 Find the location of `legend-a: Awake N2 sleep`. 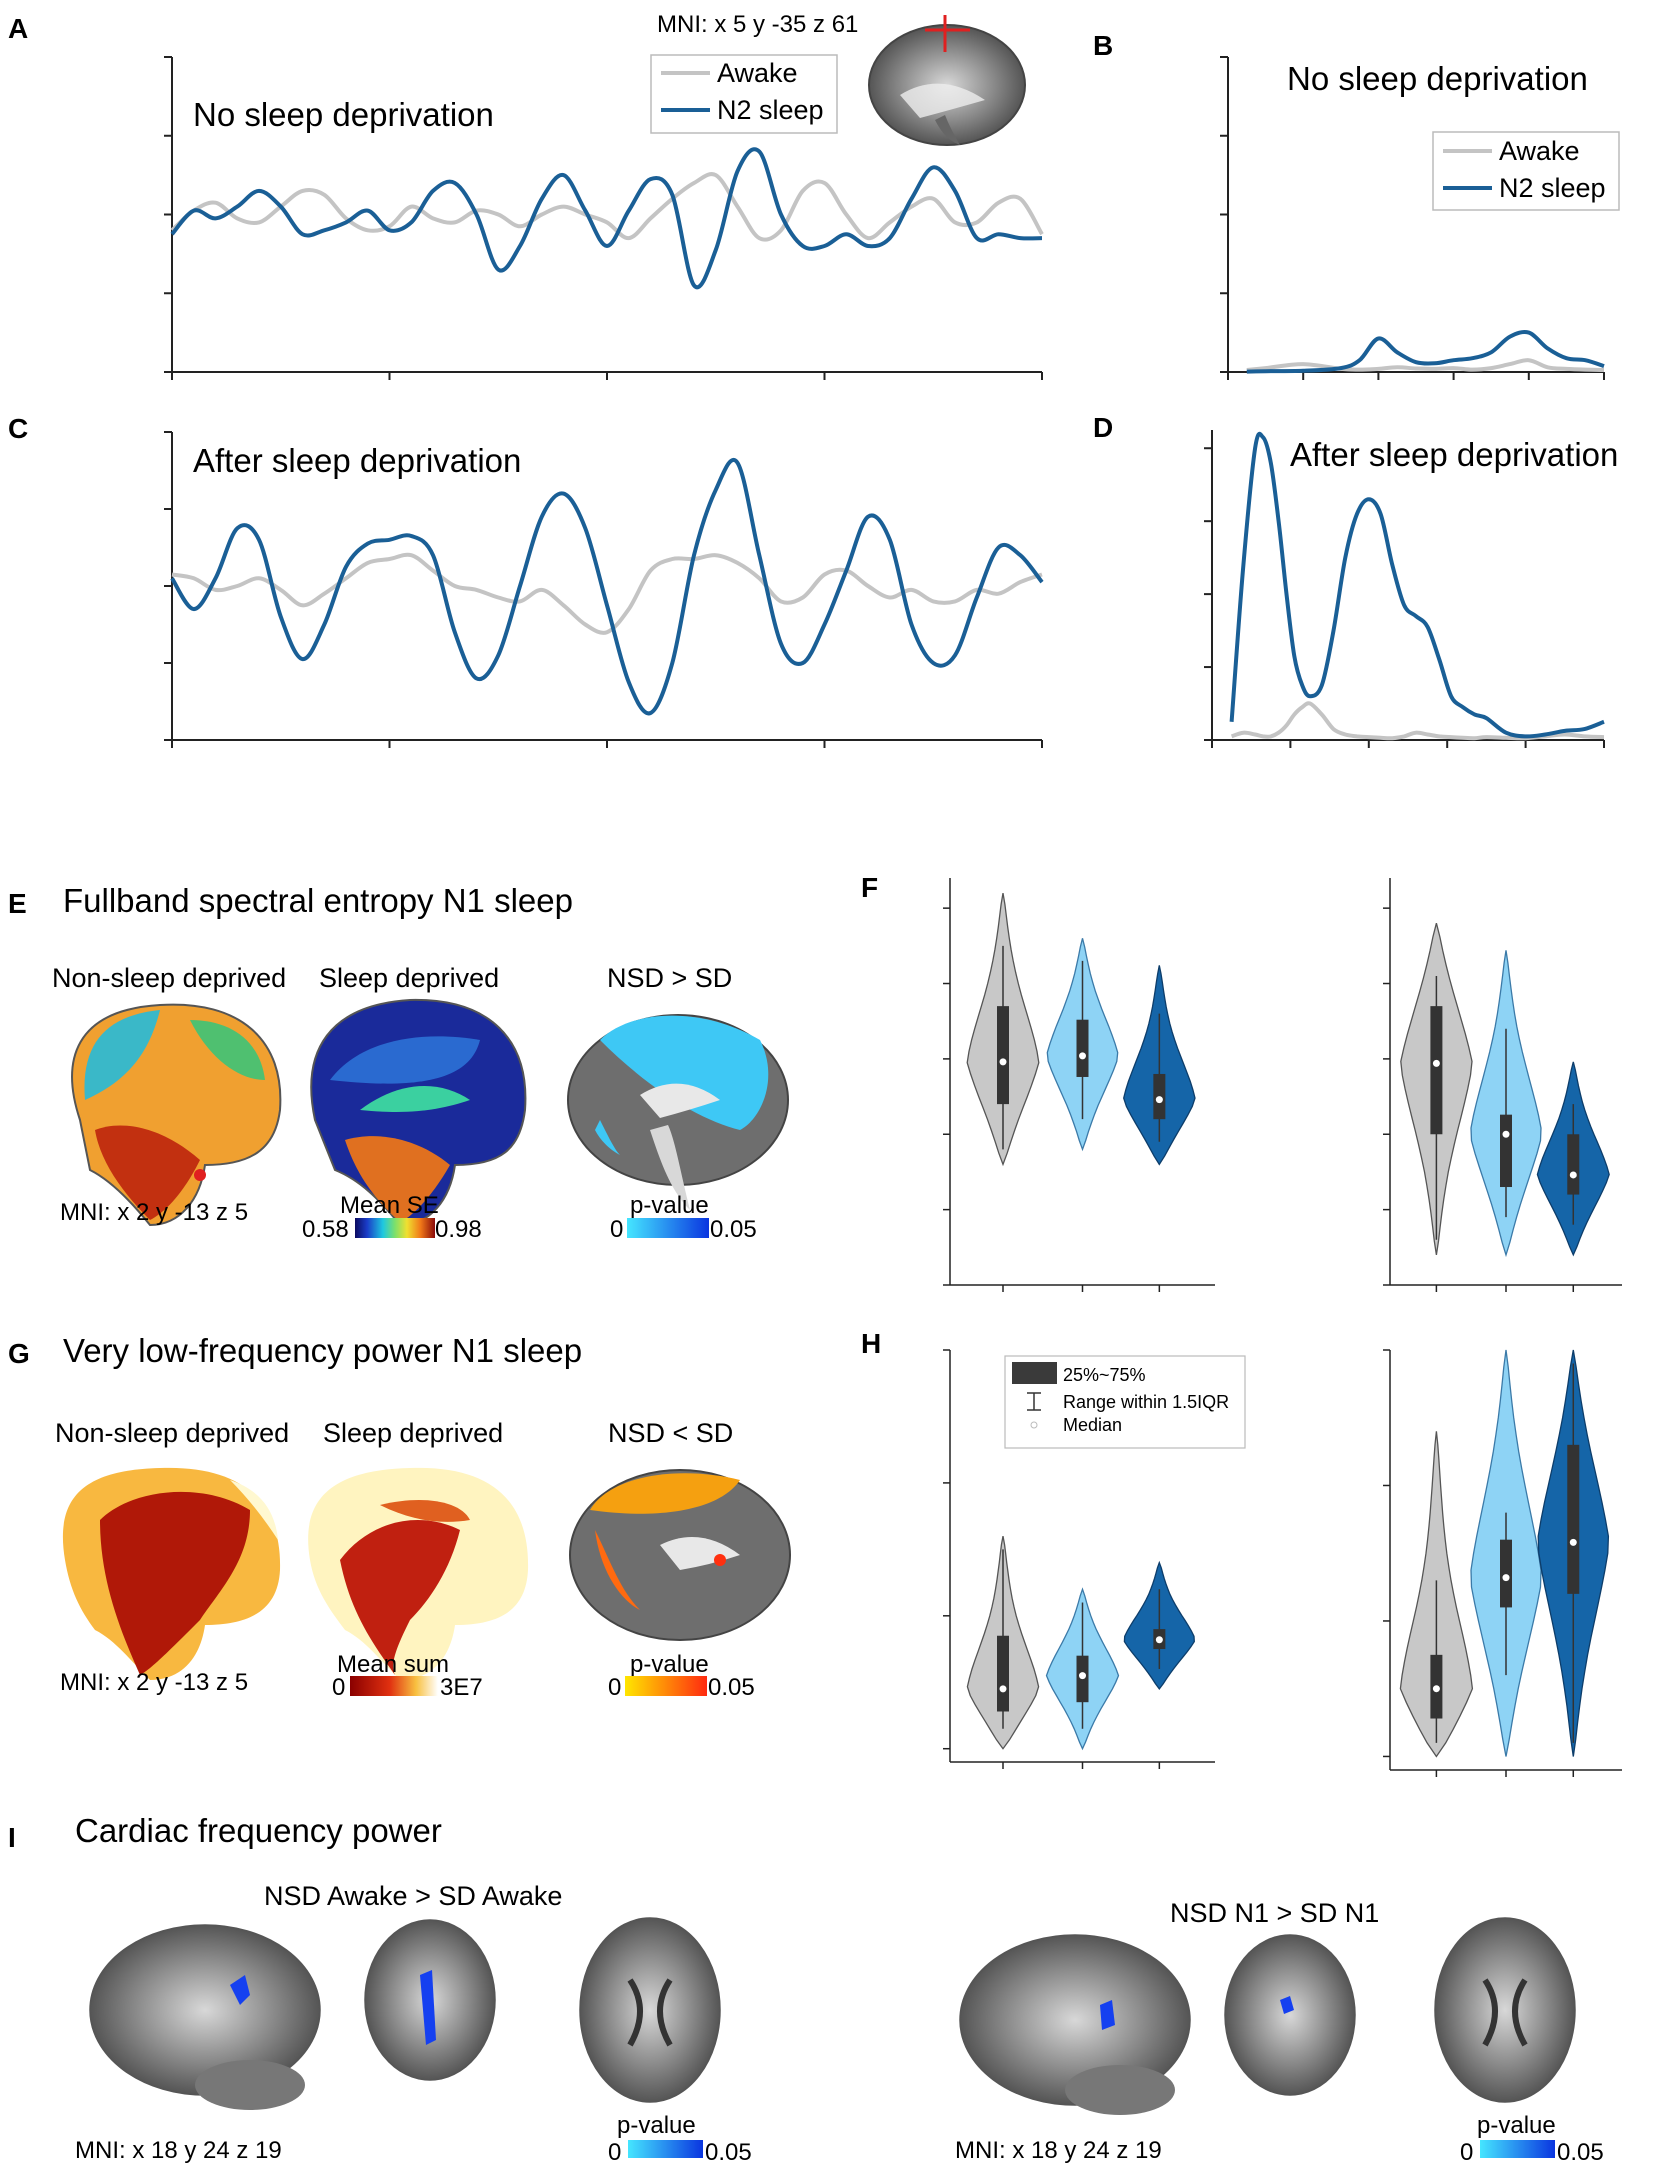

legend-a: Awake N2 sleep is located at coordinates (744, 94).